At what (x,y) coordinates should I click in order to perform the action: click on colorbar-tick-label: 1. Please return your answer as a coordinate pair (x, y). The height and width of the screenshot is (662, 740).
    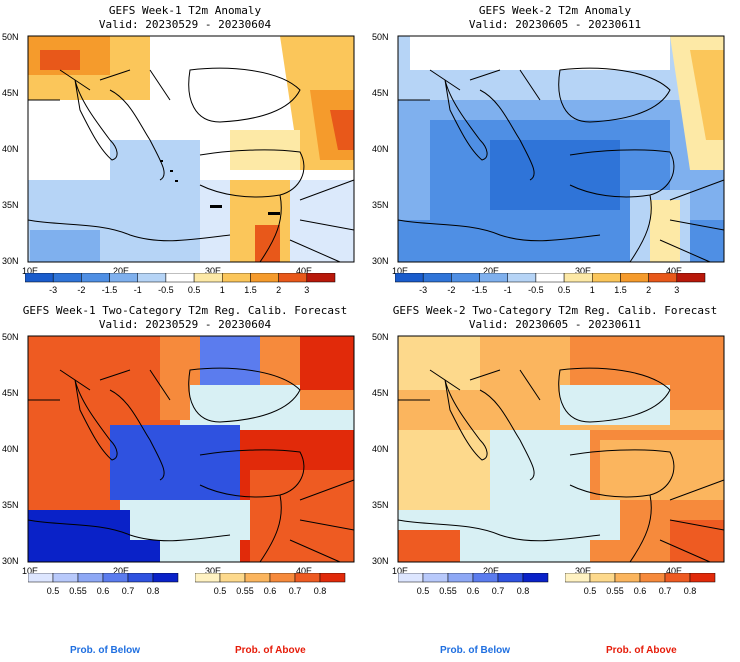
    Looking at the image, I should click on (222, 290).